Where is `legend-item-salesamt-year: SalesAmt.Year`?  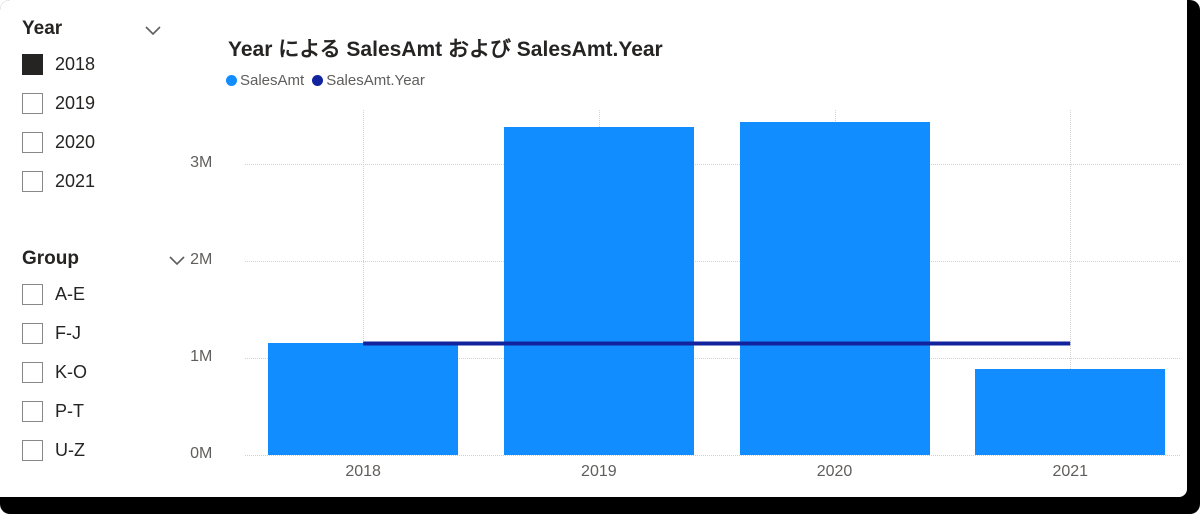 legend-item-salesamt-year: SalesAmt.Year is located at coordinates (368, 80).